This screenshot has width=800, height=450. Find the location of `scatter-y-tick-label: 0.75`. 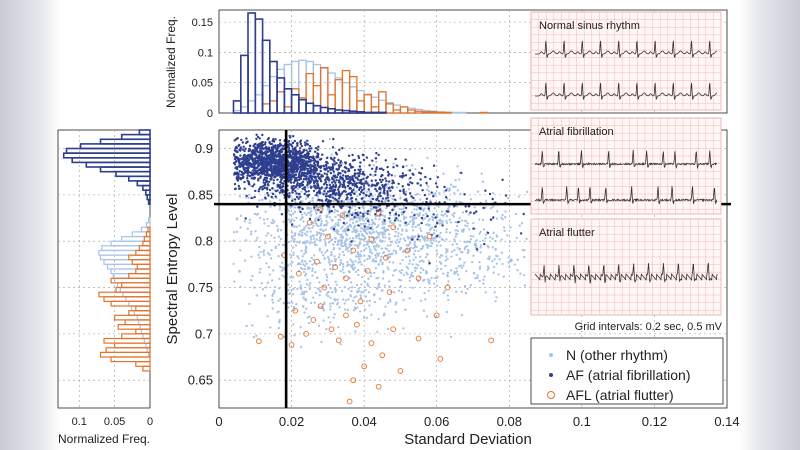

scatter-y-tick-label: 0.75 is located at coordinates (200, 287).